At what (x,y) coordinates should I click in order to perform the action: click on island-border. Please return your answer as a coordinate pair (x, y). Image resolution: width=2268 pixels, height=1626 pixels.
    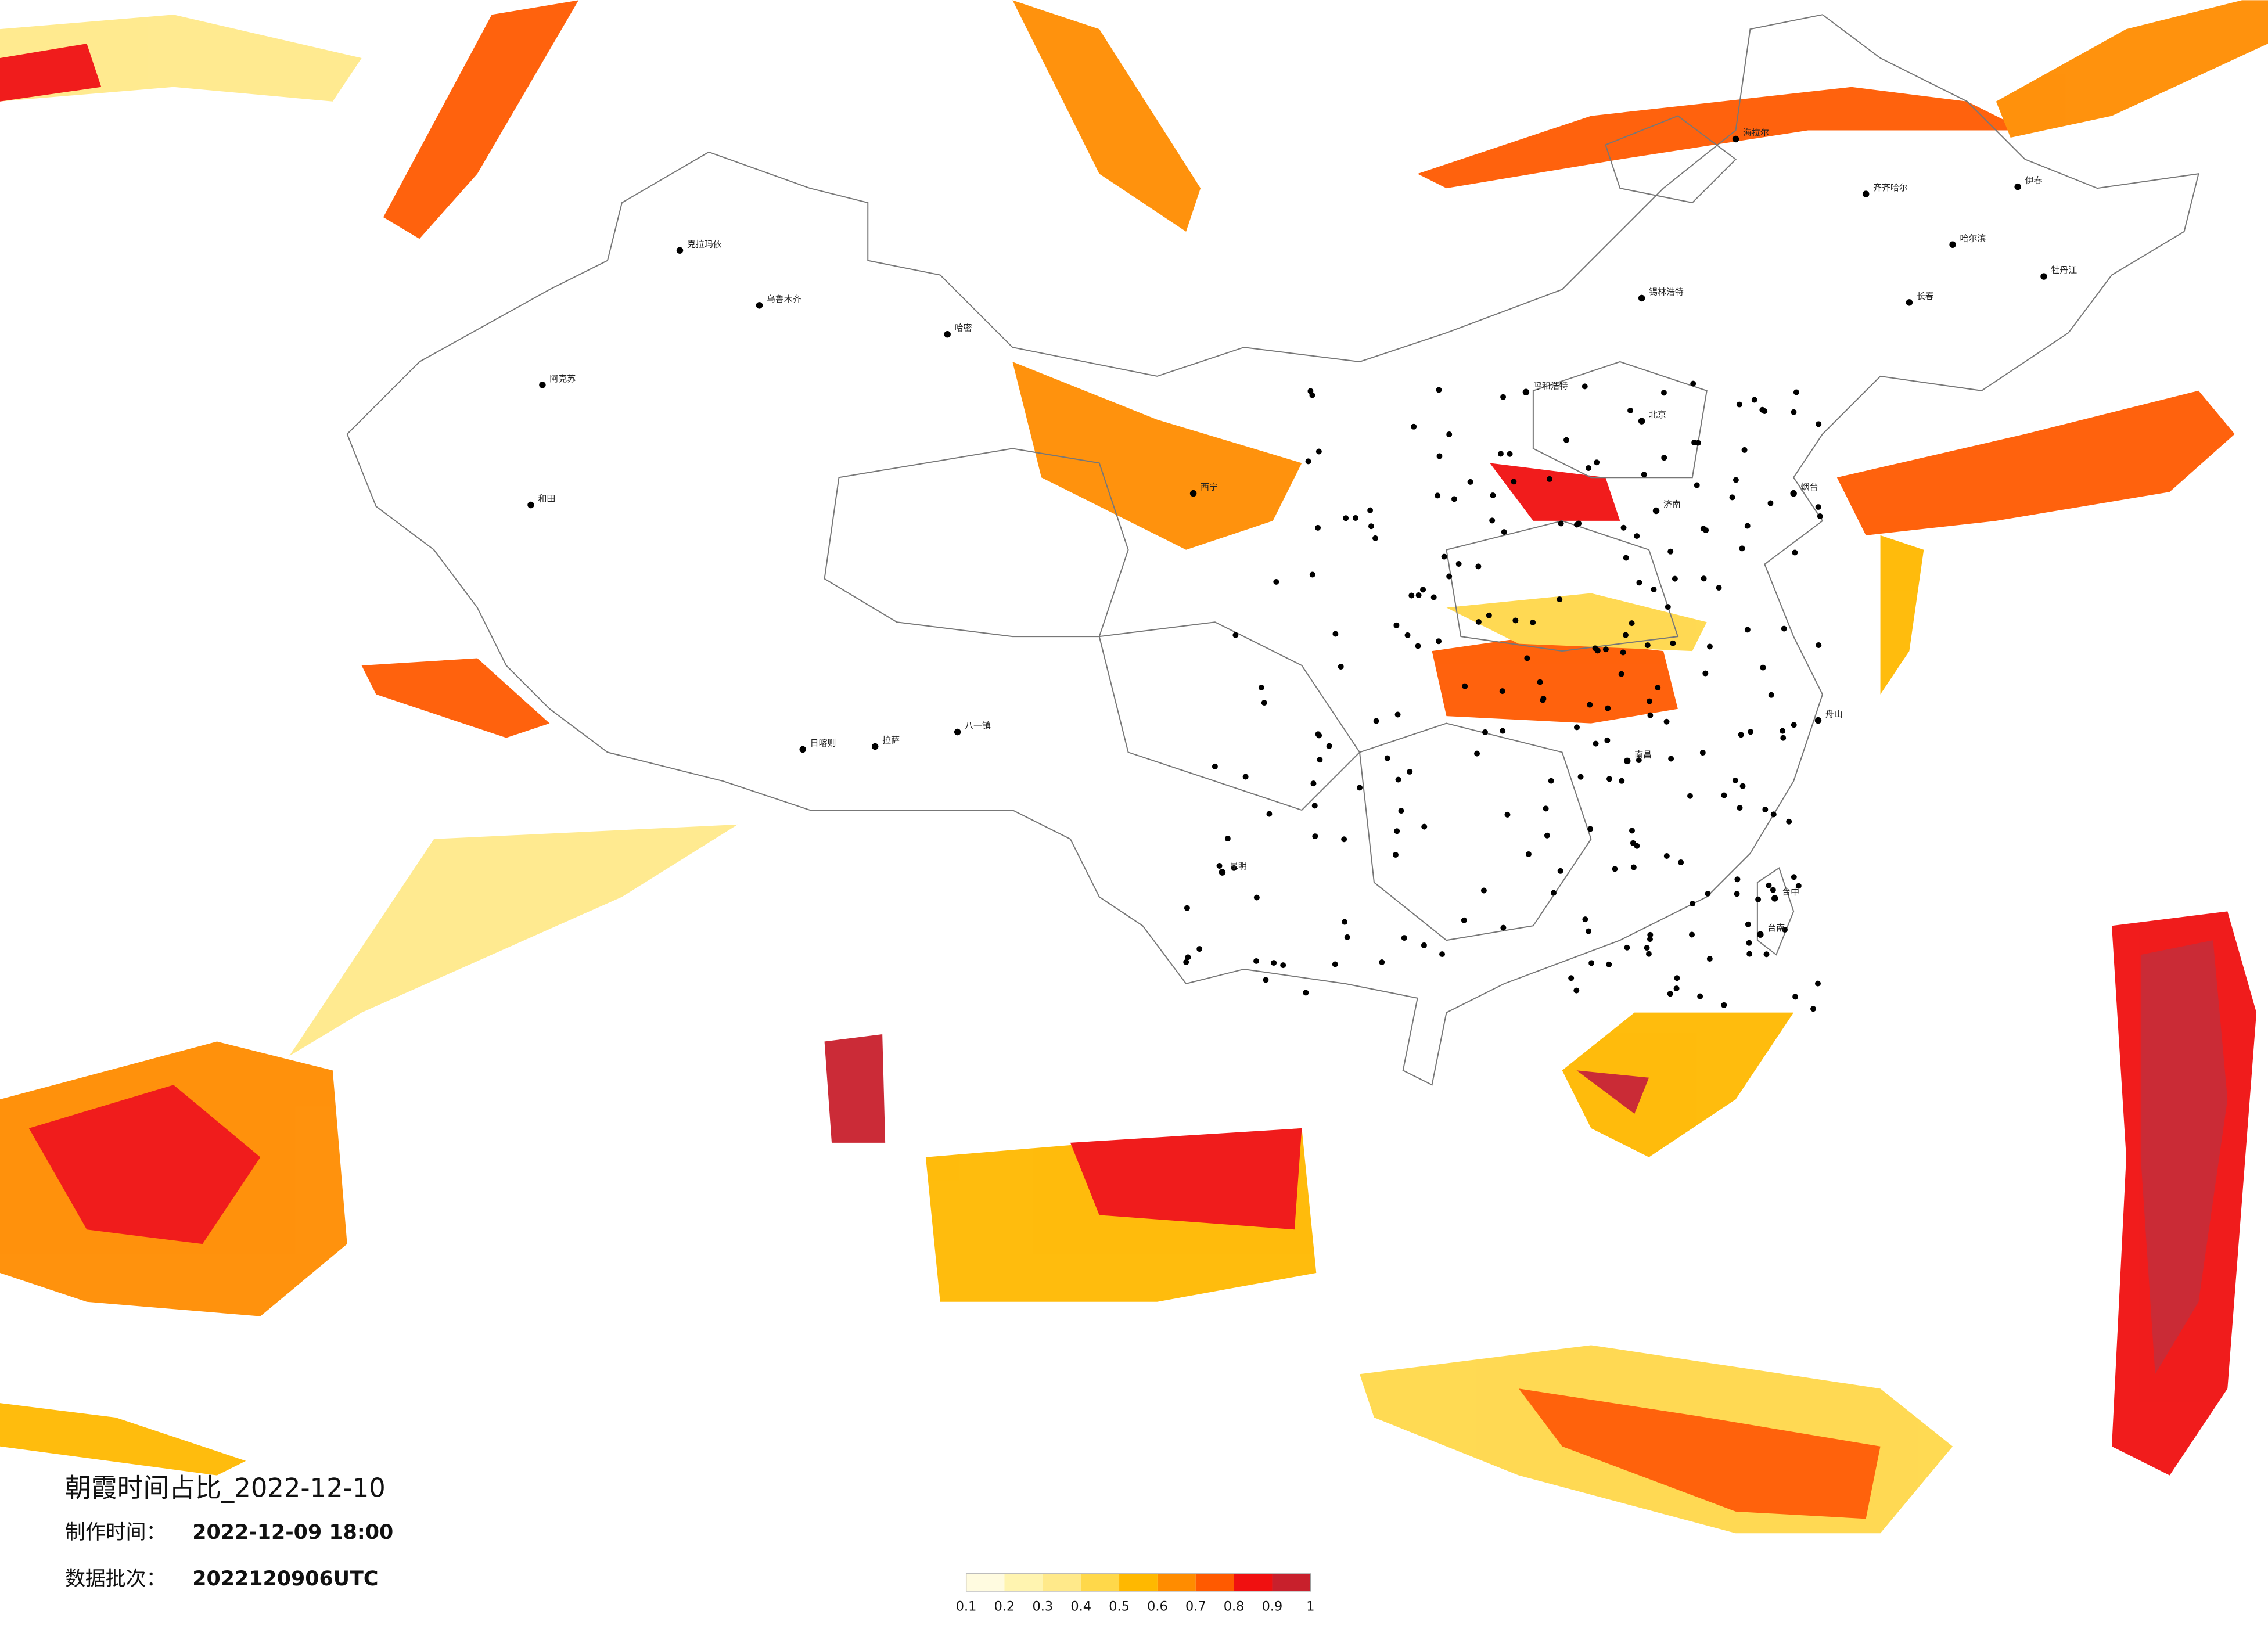
    Looking at the image, I should click on (1775, 911).